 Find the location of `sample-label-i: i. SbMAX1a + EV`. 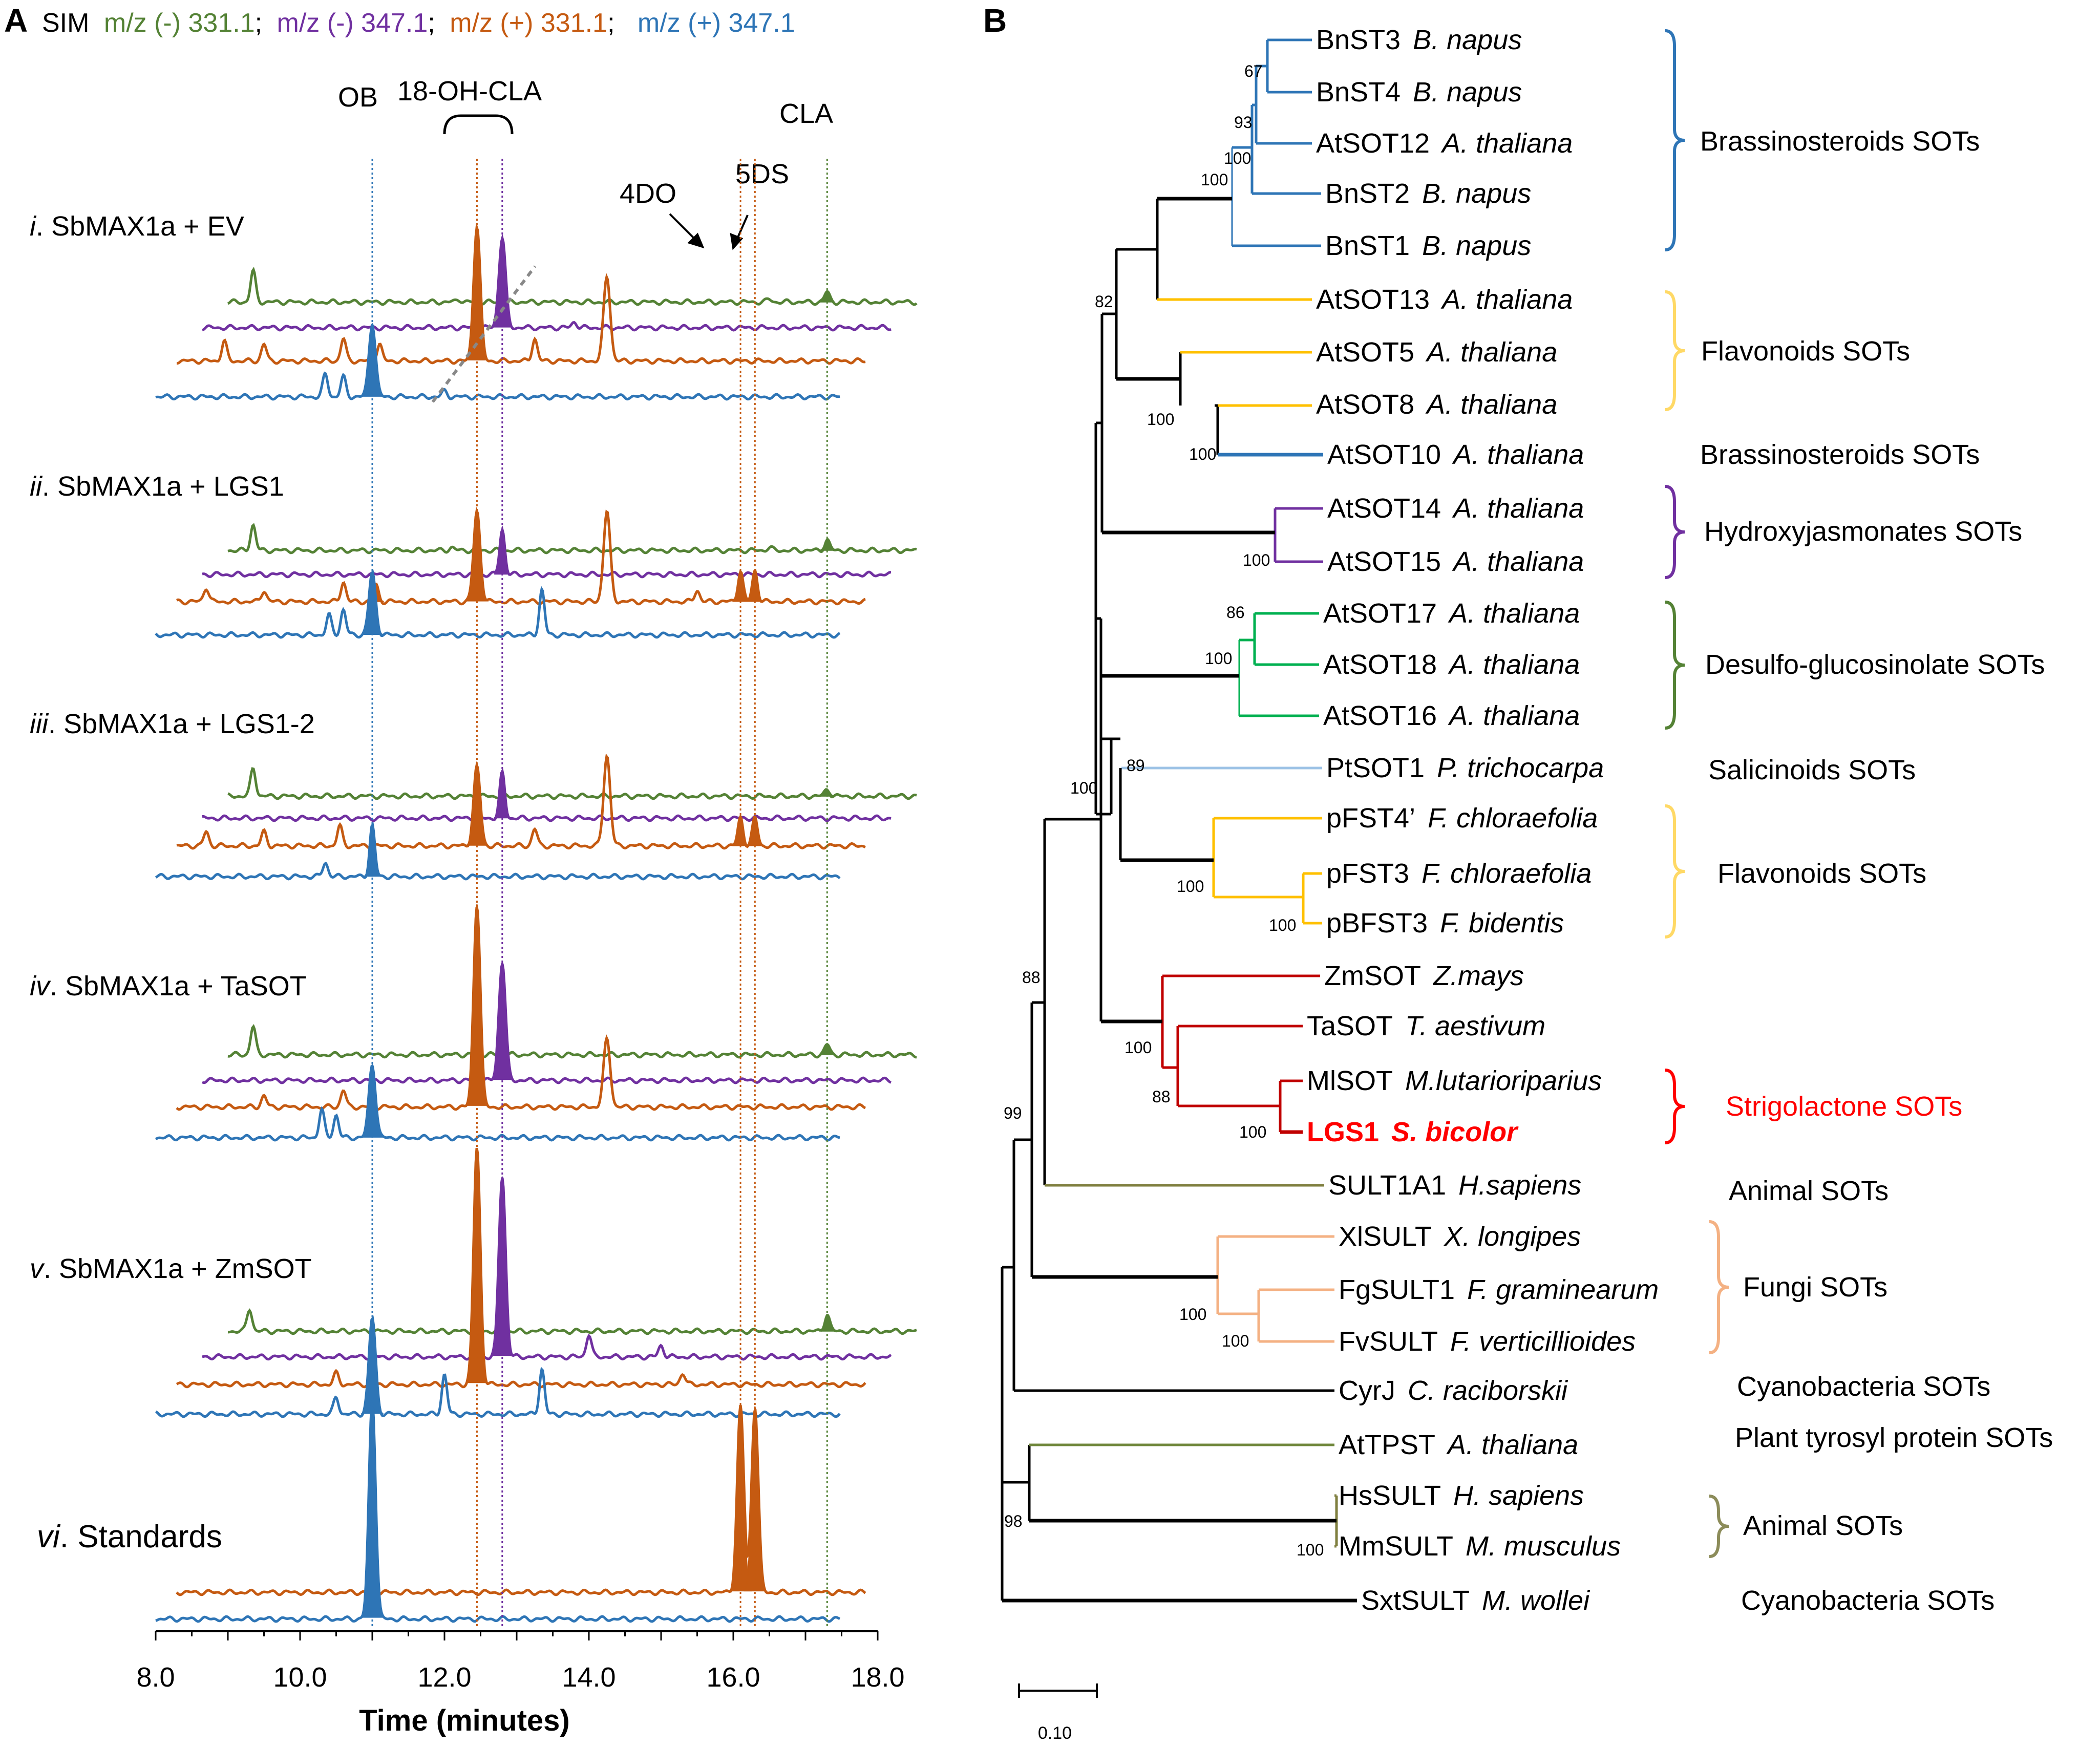

sample-label-i: i. SbMAX1a + EV is located at coordinates (137, 226).